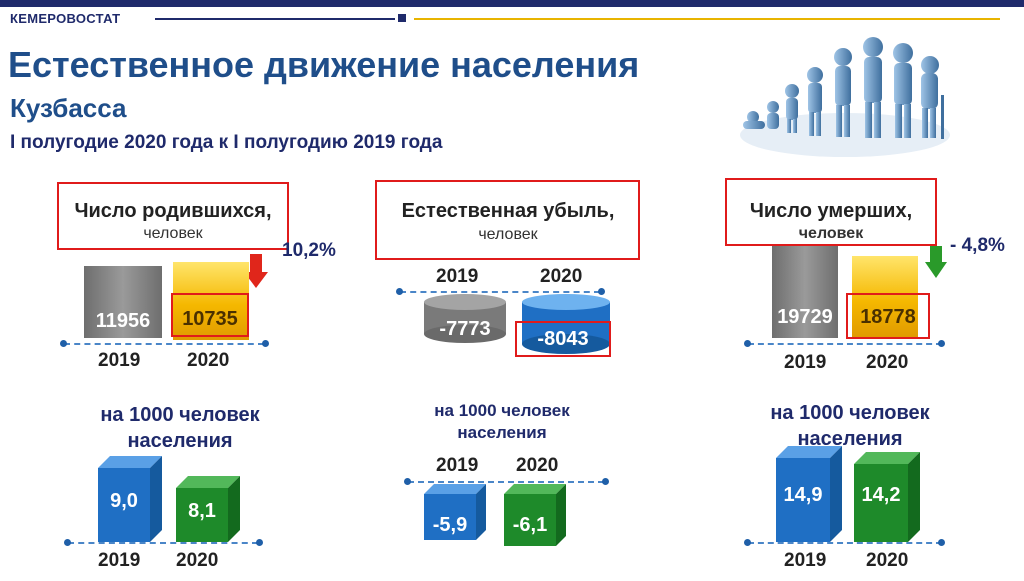 The height and width of the screenshot is (581, 1024). Describe the element at coordinates (977, 245) in the screenshot. I see `deaths-change: - 4,8%` at that location.